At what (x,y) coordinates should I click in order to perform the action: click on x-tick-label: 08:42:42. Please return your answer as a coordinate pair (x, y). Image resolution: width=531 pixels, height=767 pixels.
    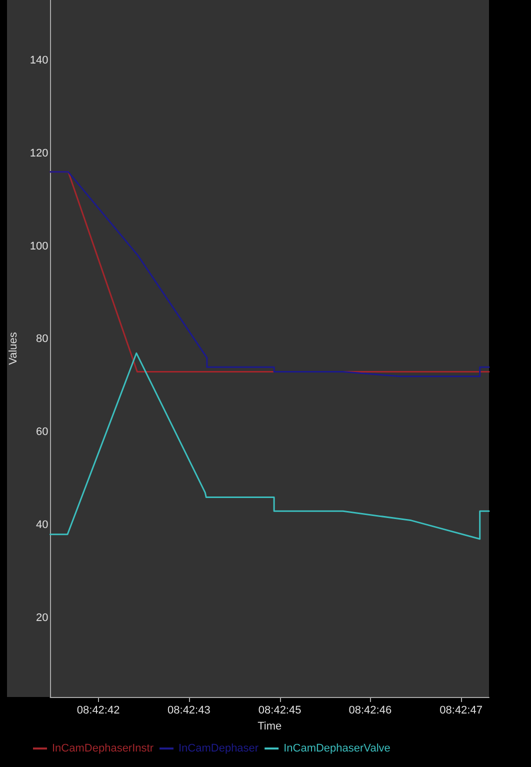
    Looking at the image, I should click on (98, 710).